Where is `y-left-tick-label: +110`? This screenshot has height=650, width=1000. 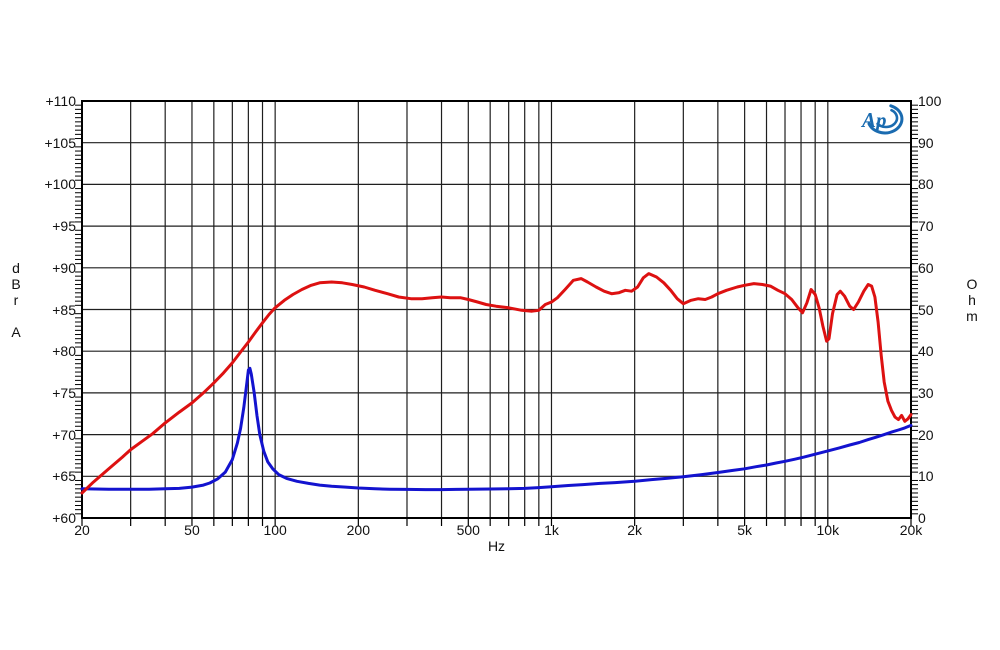
y-left-tick-label: +110 is located at coordinates (61, 101).